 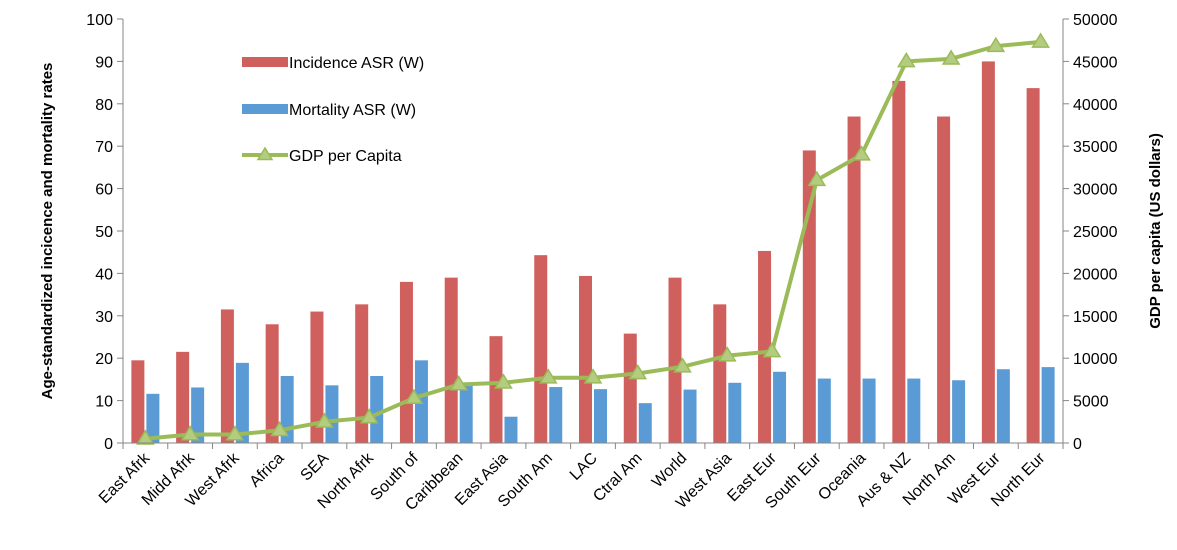 What do you see at coordinates (1095, 62) in the screenshot?
I see `y2-tick-label-9: 45000` at bounding box center [1095, 62].